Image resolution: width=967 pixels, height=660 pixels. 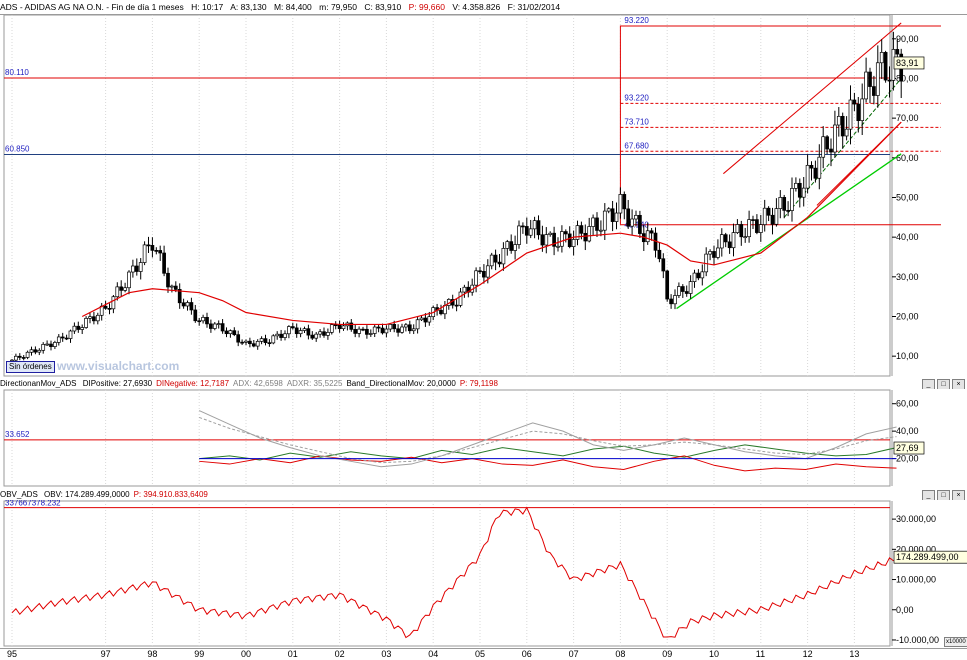 I want to click on x-tick-label: 05, so click(x=480, y=654).